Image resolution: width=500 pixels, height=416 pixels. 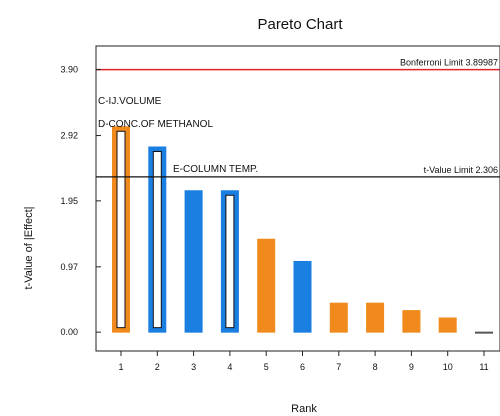 I want to click on y-tick-label: 2.92, so click(x=69, y=136).